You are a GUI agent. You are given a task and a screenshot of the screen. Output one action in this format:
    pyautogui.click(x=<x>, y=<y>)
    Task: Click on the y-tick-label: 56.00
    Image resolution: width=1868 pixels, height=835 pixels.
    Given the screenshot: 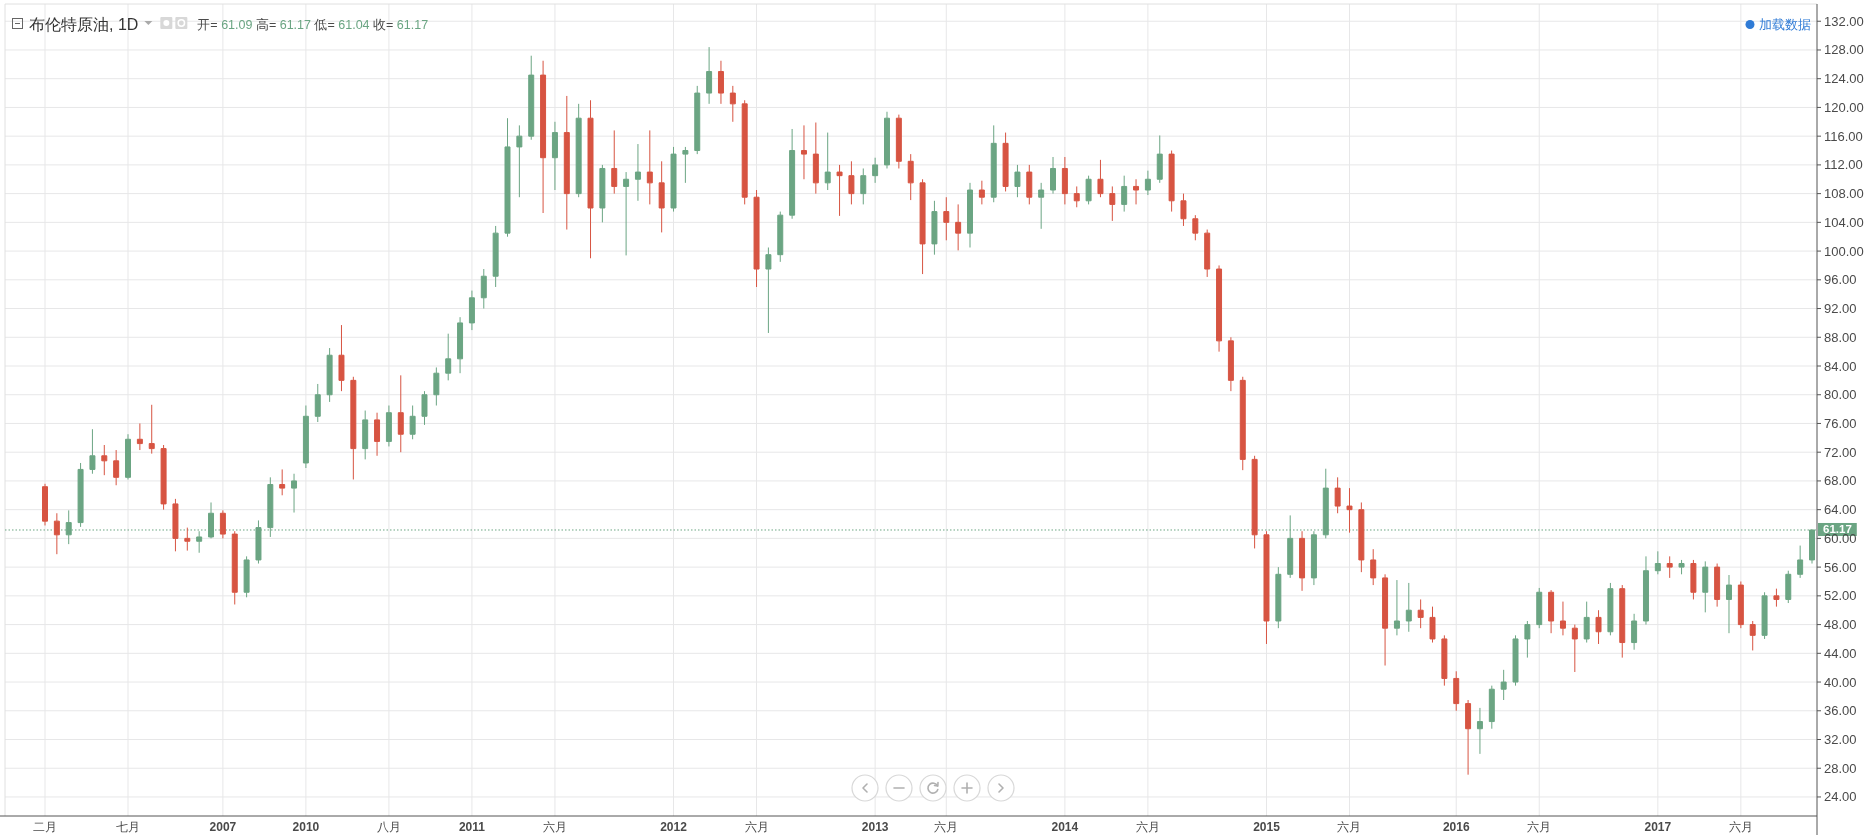 What is the action you would take?
    pyautogui.click(x=1840, y=567)
    